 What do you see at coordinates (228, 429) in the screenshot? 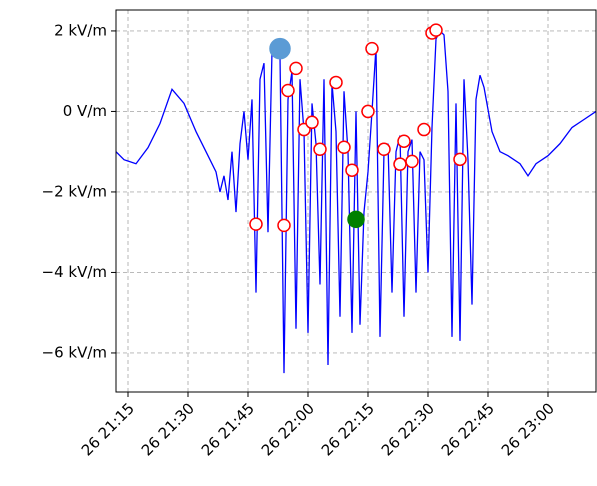
I see `x-tick-label: 26 21:45` at bounding box center [228, 429].